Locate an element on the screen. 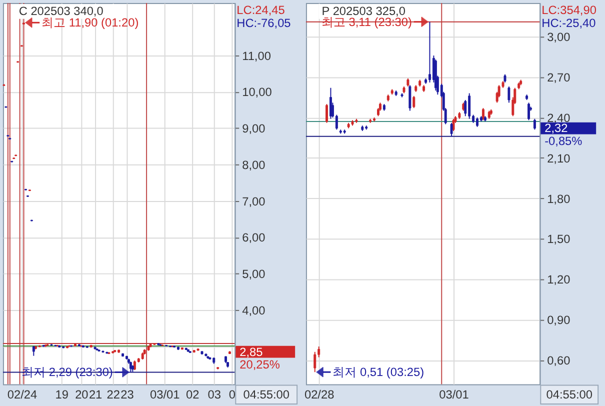 The width and height of the screenshot is (605, 406). y-tick-label: 10,00 is located at coordinates (257, 92).